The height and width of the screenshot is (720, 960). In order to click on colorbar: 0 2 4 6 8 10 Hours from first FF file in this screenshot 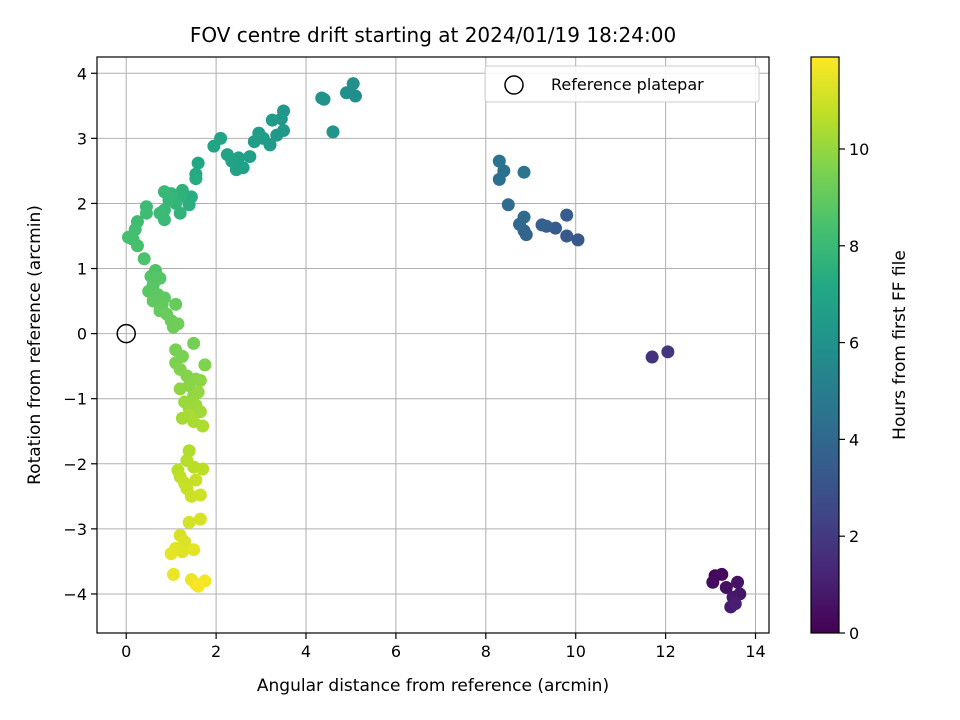, I will do `click(860, 349)`.